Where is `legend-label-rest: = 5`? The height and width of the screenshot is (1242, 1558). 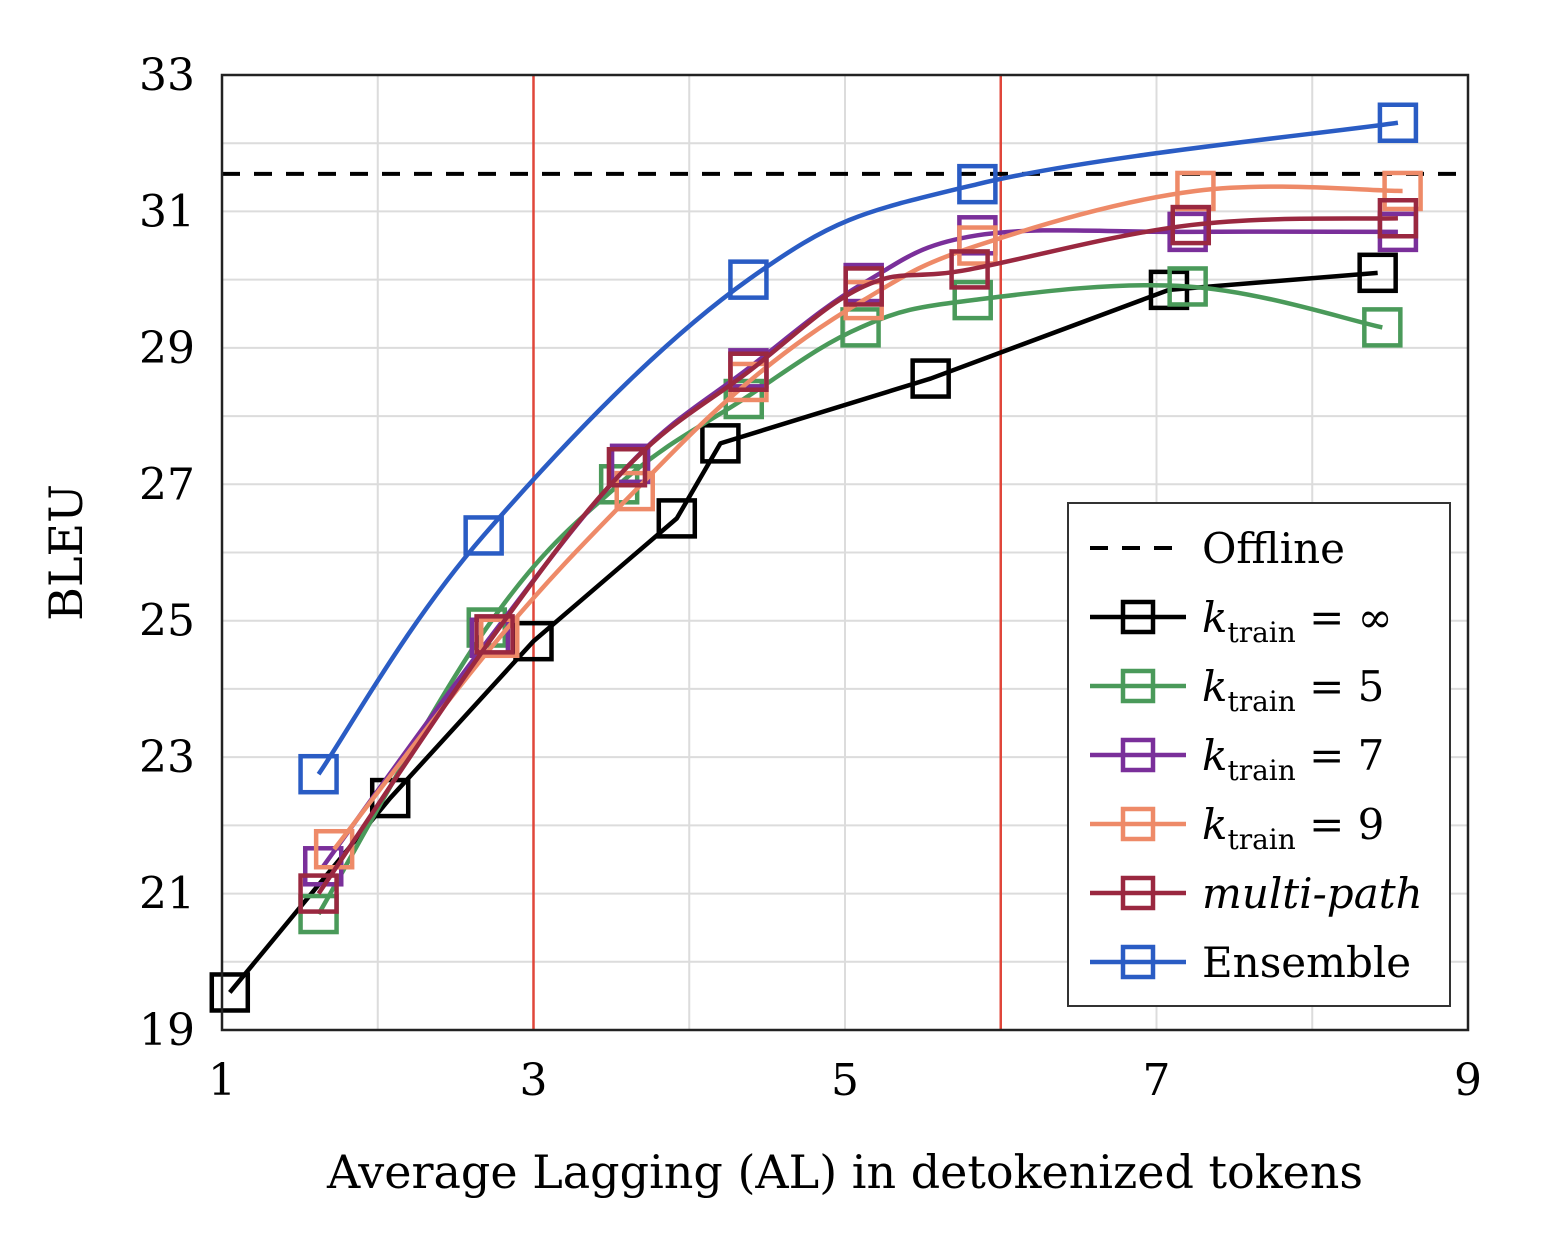 legend-label-rest: = 5 is located at coordinates (1340, 686).